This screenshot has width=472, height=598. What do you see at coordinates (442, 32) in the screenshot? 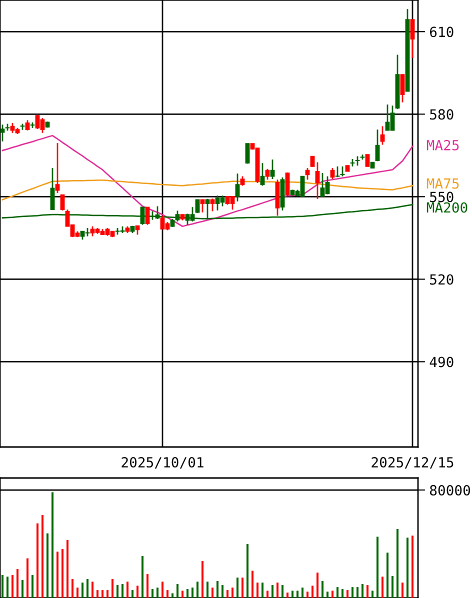
I see `y-tick-label: 610` at bounding box center [442, 32].